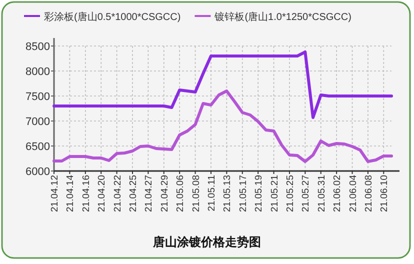  I want to click on x-tick-label: 21.05.19, so click(259, 193).